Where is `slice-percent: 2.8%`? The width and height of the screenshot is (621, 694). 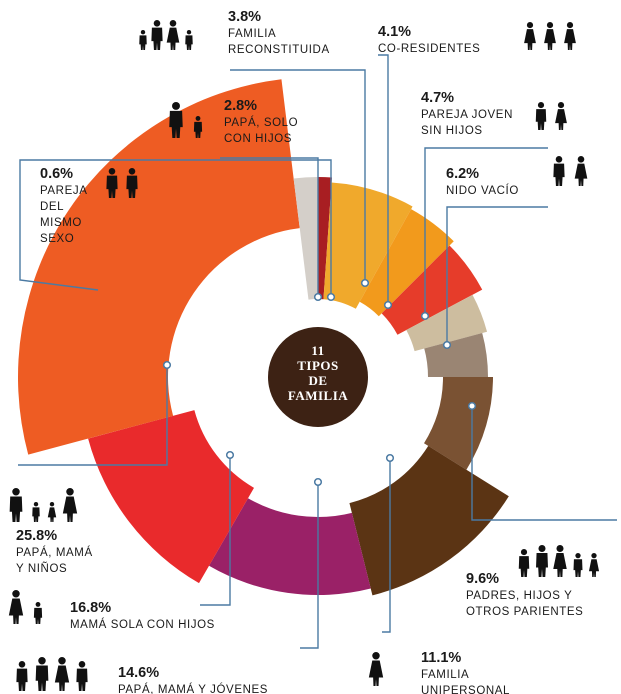 slice-percent: 2.8% is located at coordinates (240, 106).